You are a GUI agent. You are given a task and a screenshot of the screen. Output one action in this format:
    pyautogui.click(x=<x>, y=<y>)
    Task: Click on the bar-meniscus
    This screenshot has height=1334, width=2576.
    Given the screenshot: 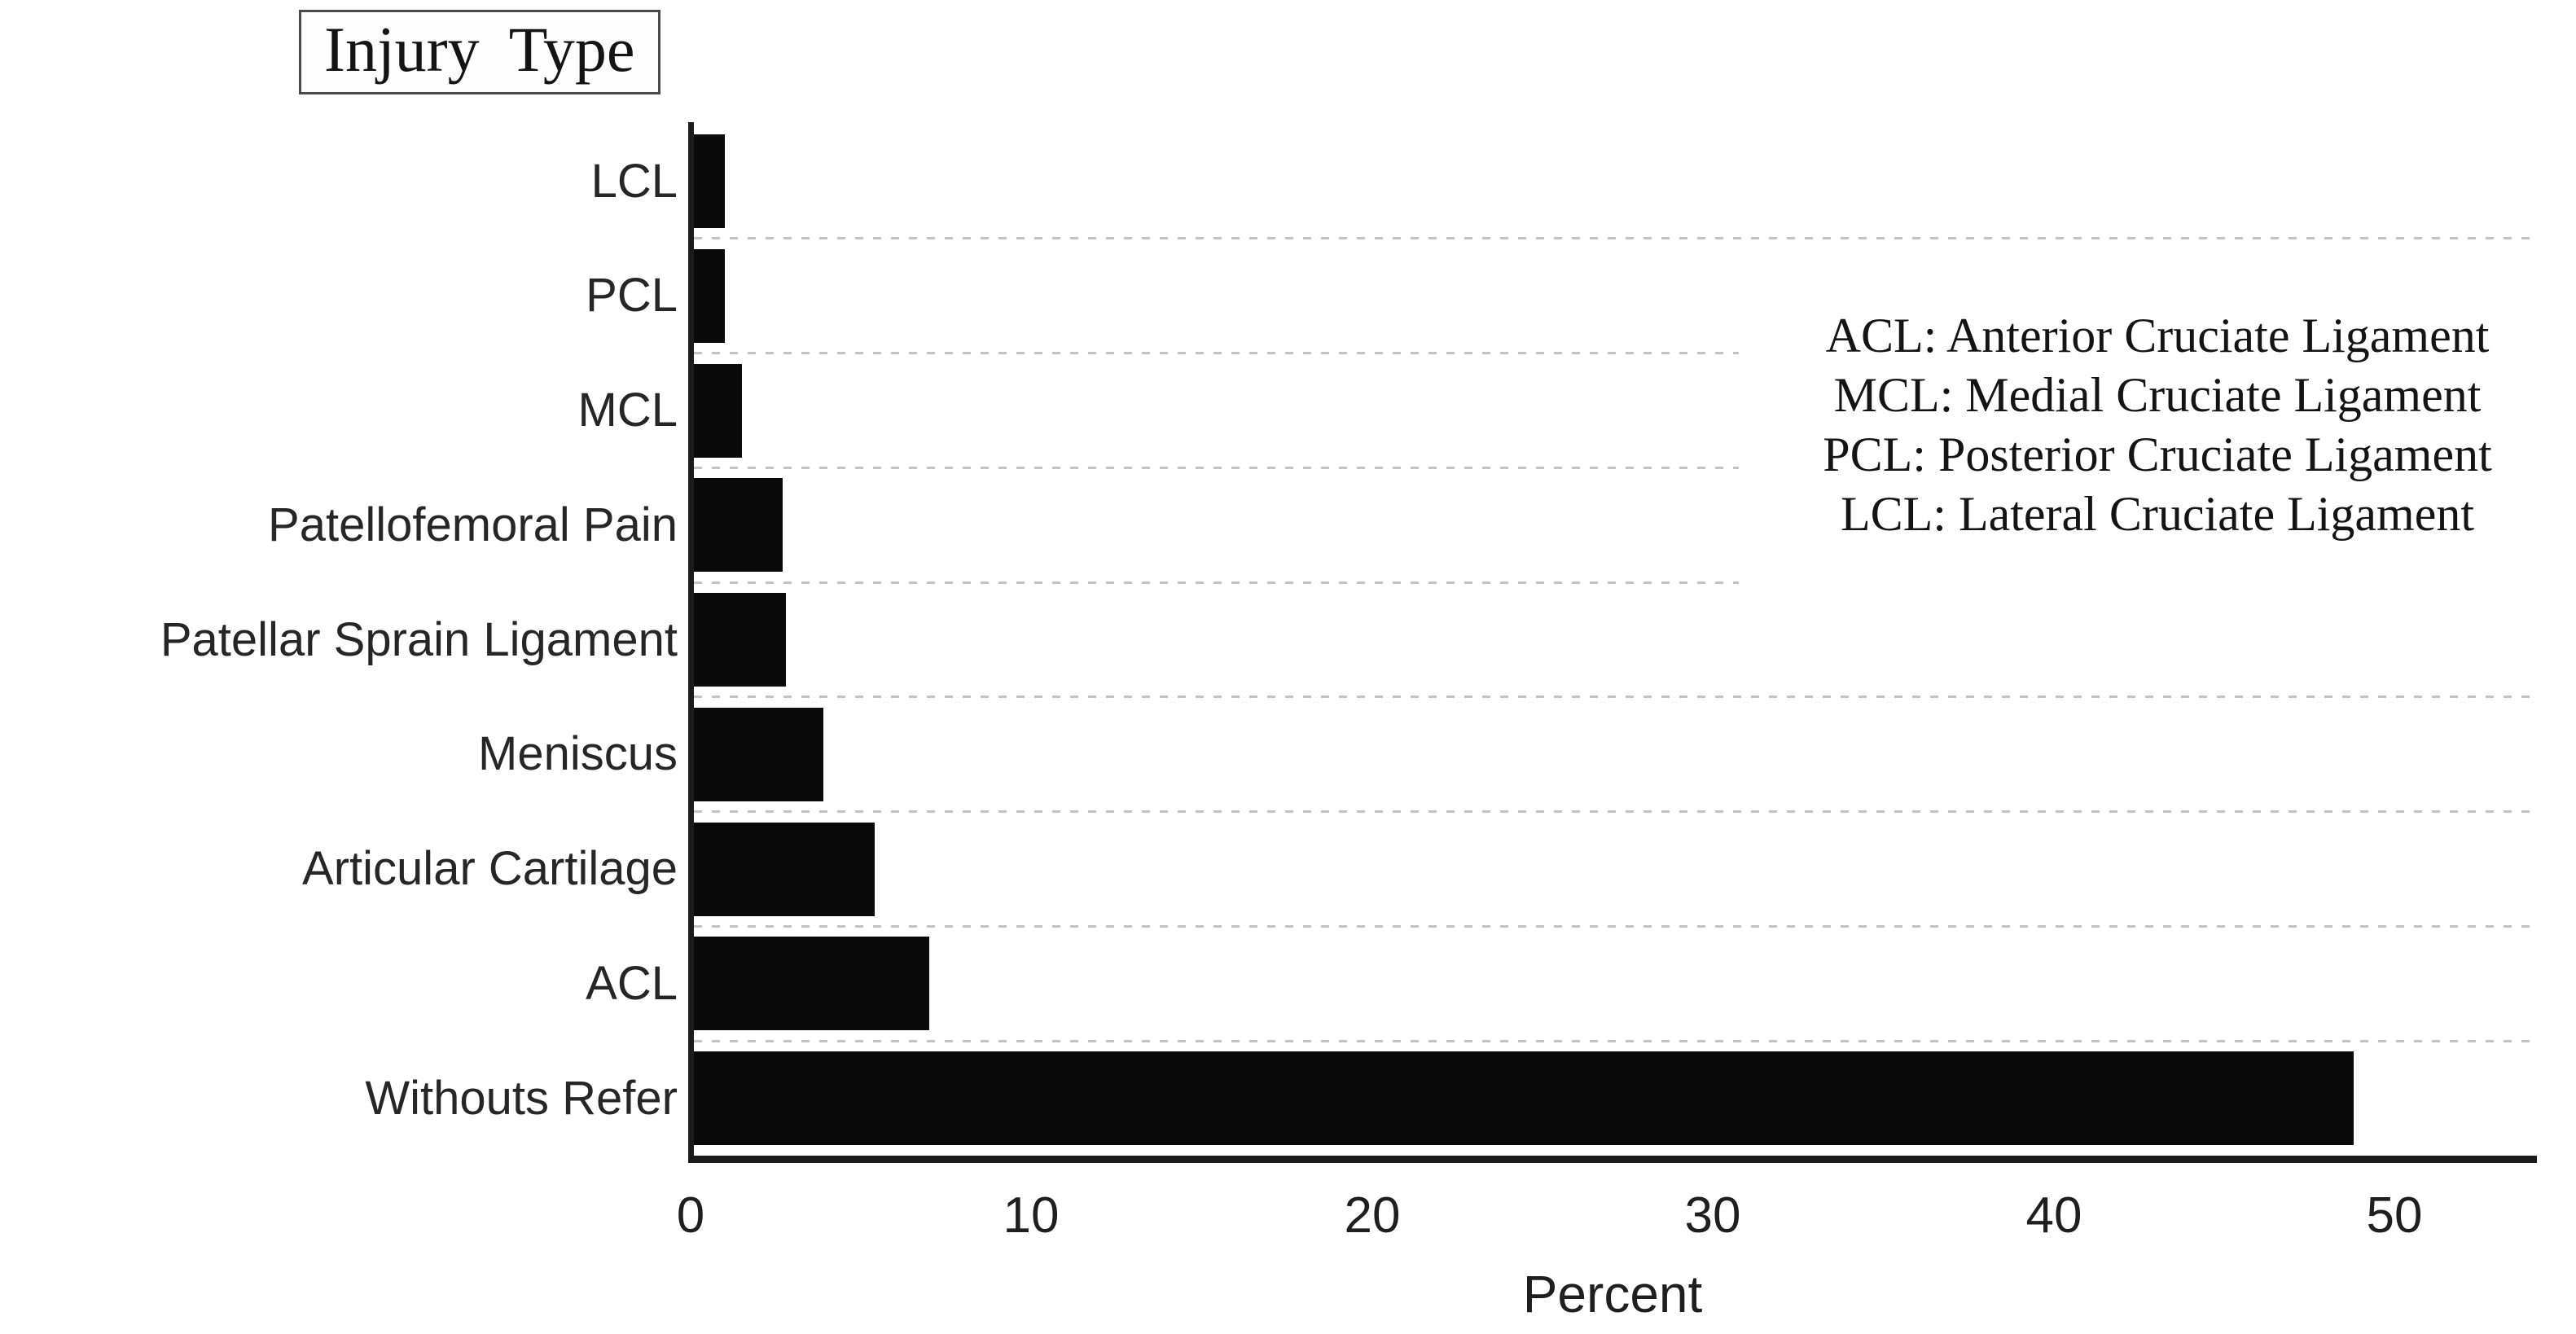 What is the action you would take?
    pyautogui.click(x=758, y=754)
    